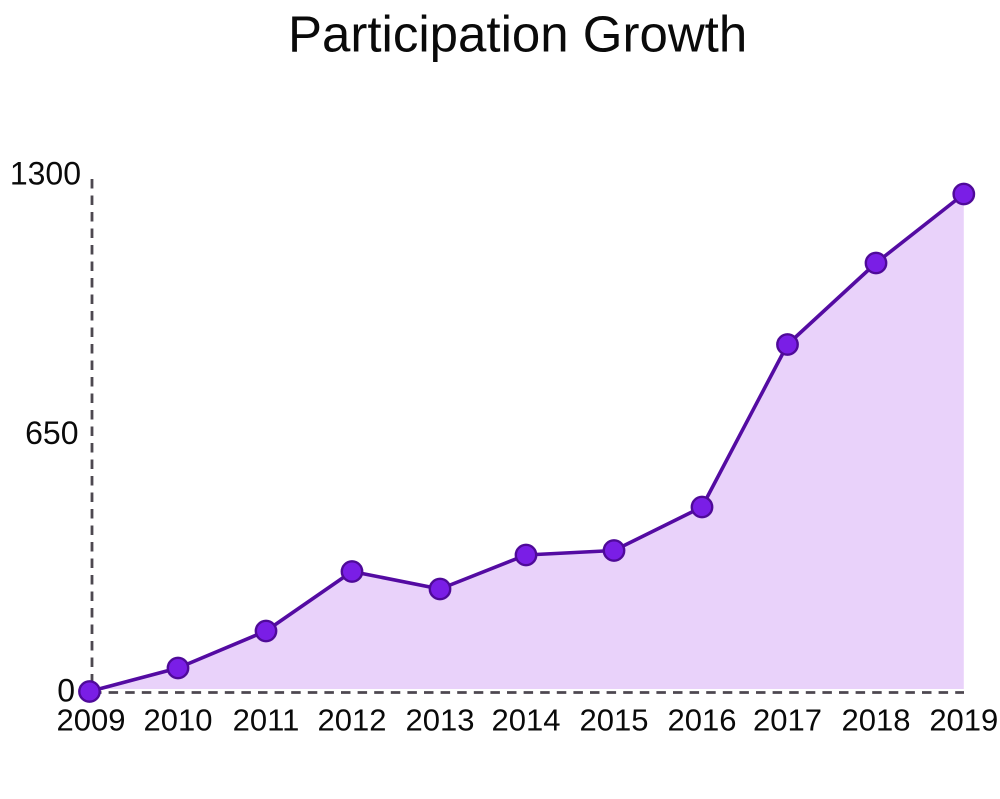 Image resolution: width=1000 pixels, height=799 pixels. What do you see at coordinates (91, 720) in the screenshot?
I see `svg-text: 2009` at bounding box center [91, 720].